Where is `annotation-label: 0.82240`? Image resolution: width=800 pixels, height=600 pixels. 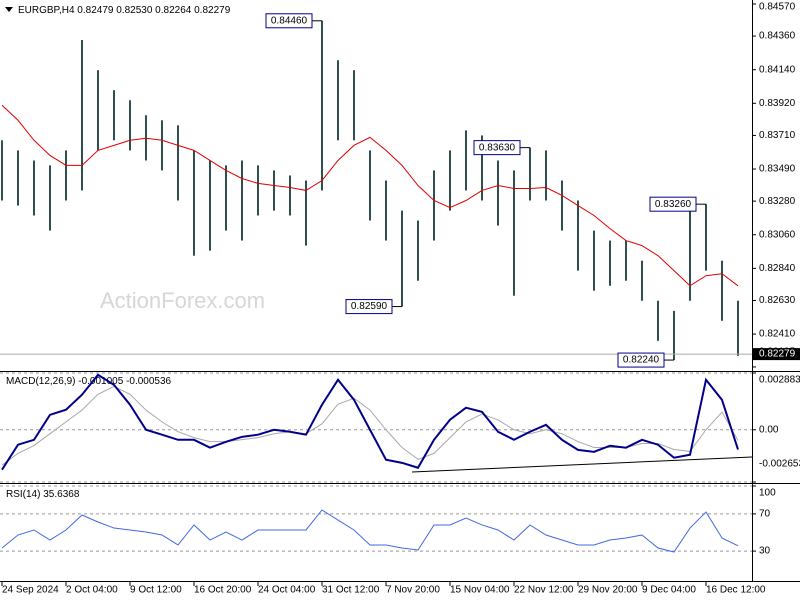 annotation-label: 0.82240 is located at coordinates (641, 360).